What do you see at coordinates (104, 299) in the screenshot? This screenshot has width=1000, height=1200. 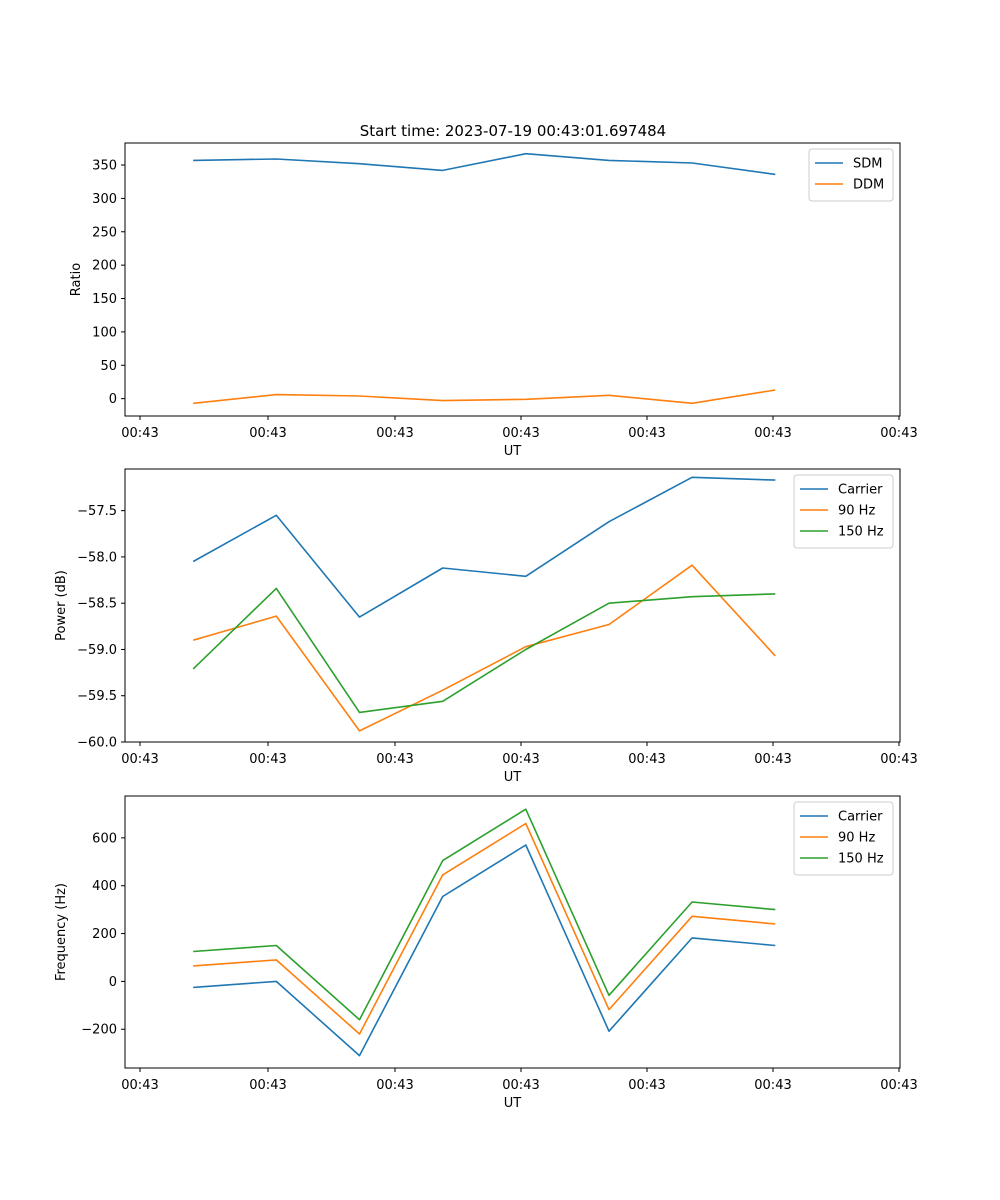 I see `y-tick-label: 150` at bounding box center [104, 299].